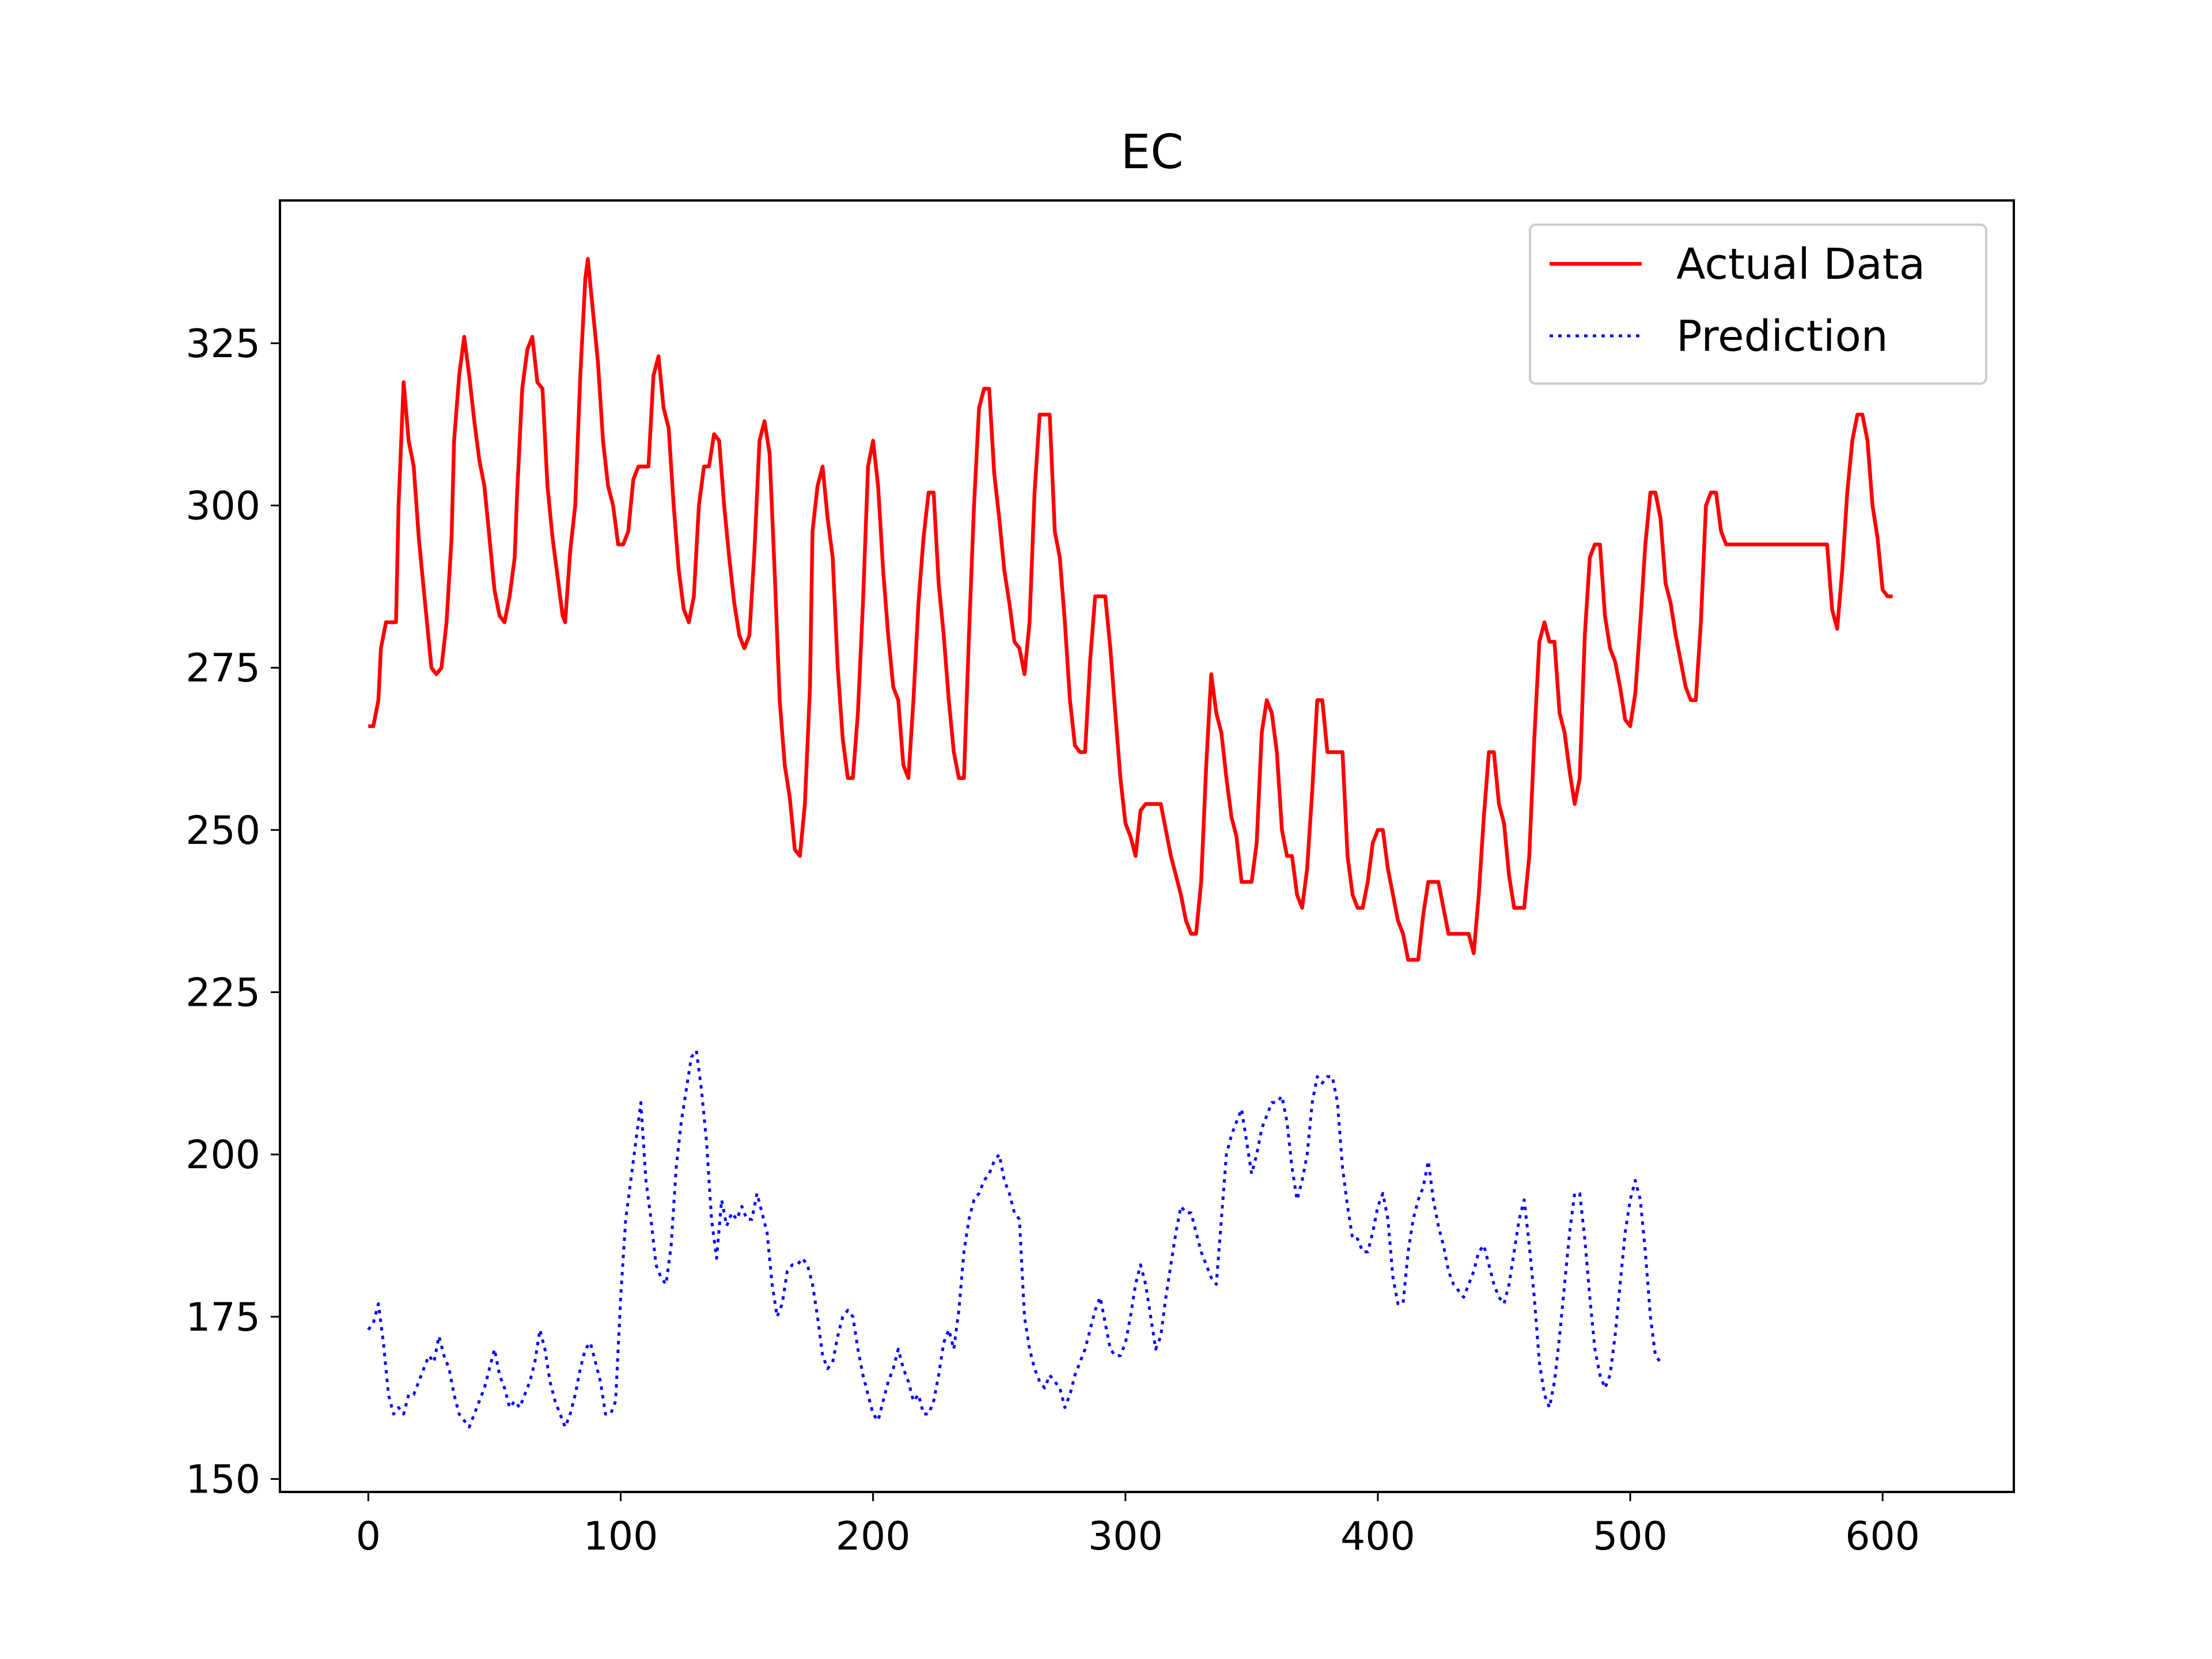  I want to click on legend-box, so click(1758, 304).